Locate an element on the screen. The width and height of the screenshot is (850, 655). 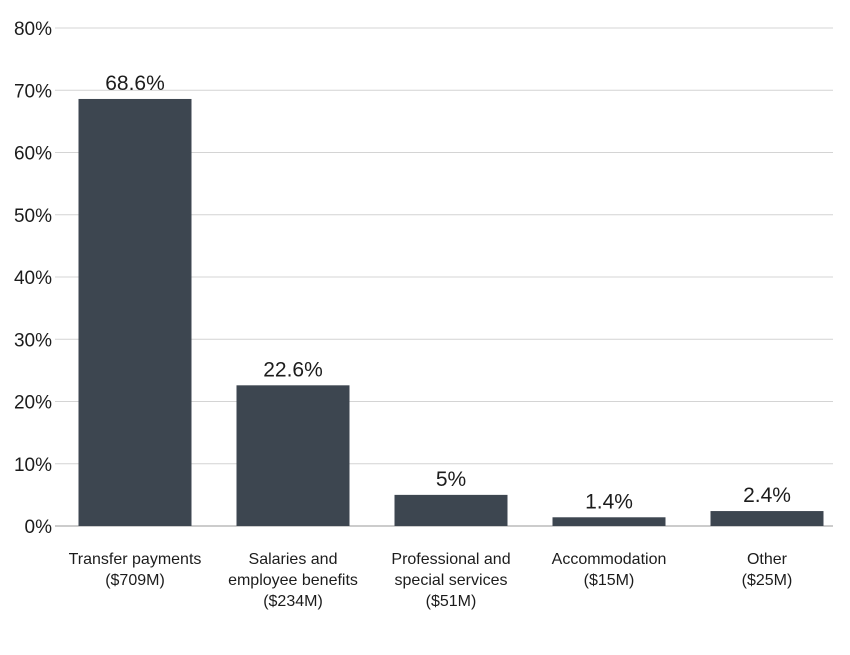
category-label-line: employee benefits is located at coordinates (293, 580).